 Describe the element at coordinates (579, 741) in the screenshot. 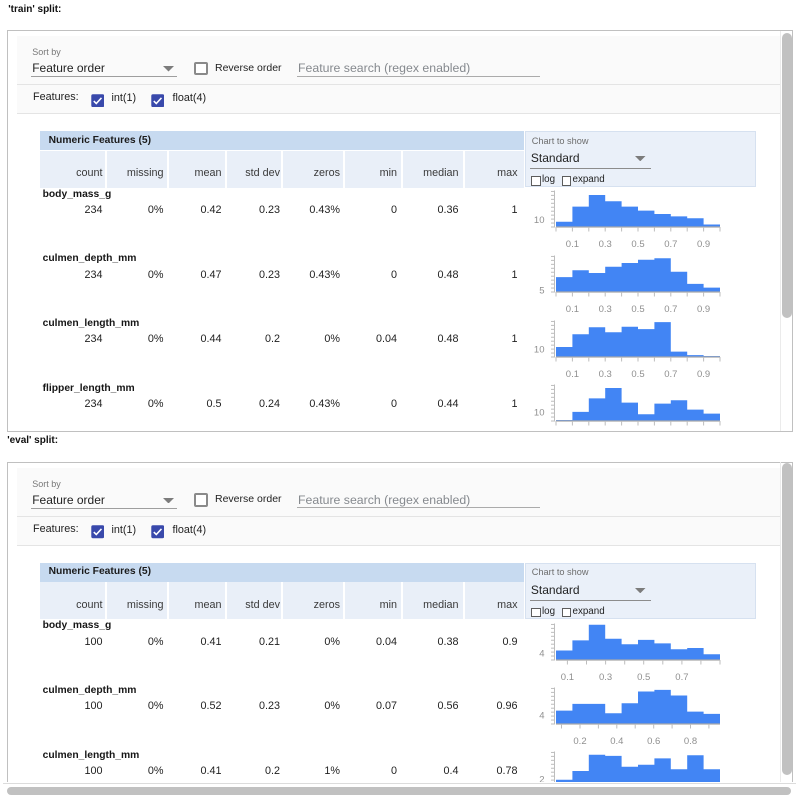

I see `svg-text: 0.2` at that location.